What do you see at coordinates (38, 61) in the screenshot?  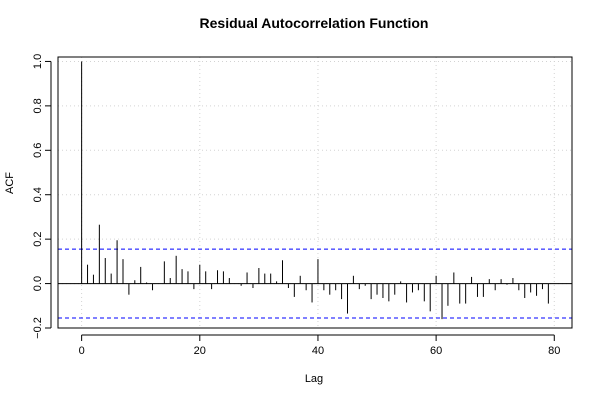 I see `y-tick-label: 1.0` at bounding box center [38, 61].